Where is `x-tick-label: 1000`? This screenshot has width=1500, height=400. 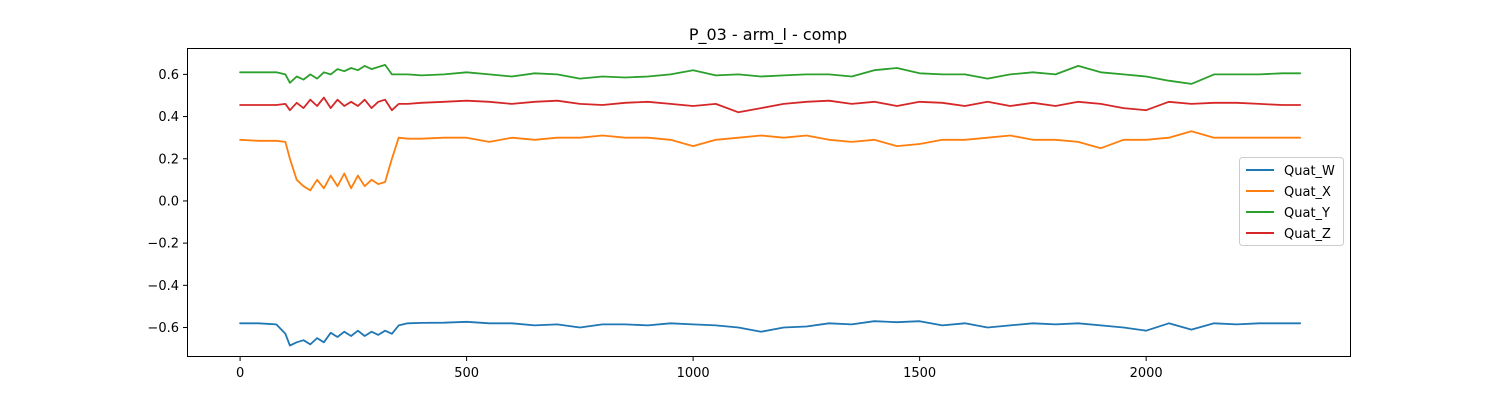
x-tick-label: 1000 is located at coordinates (693, 373).